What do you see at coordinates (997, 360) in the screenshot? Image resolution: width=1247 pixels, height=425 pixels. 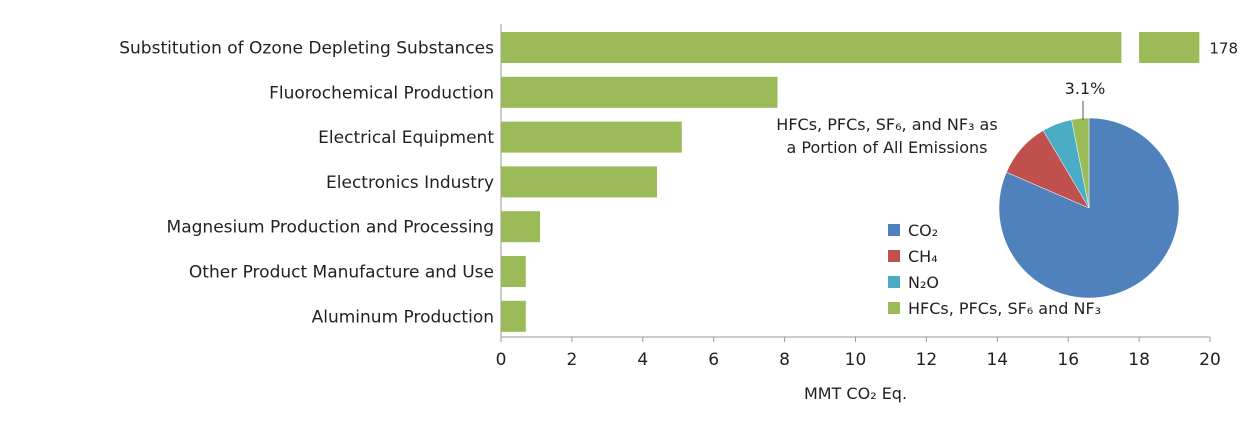 I see `x-tick-label: 14` at bounding box center [997, 360].